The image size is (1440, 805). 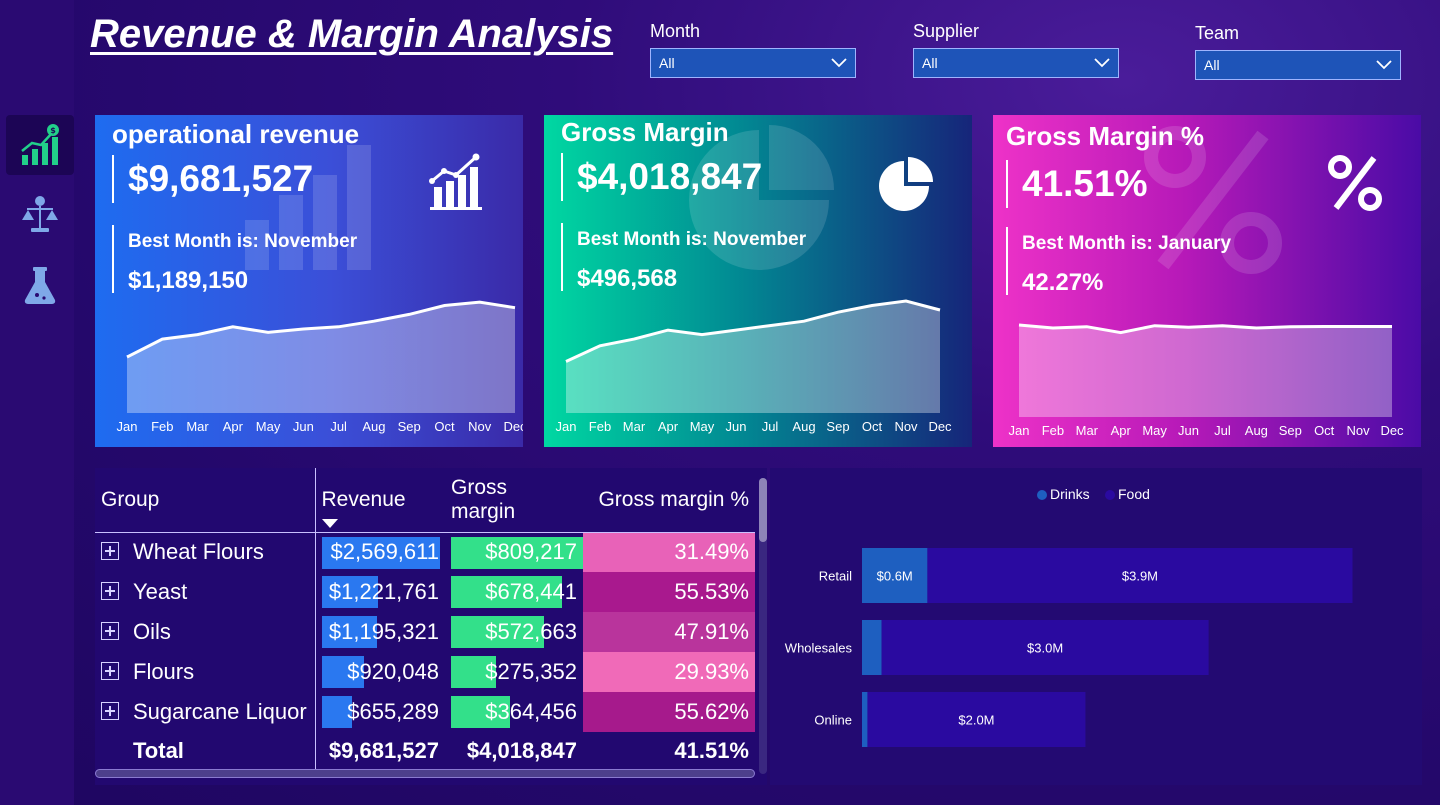 I want to click on revenue-value: $920,048, so click(x=393, y=671).